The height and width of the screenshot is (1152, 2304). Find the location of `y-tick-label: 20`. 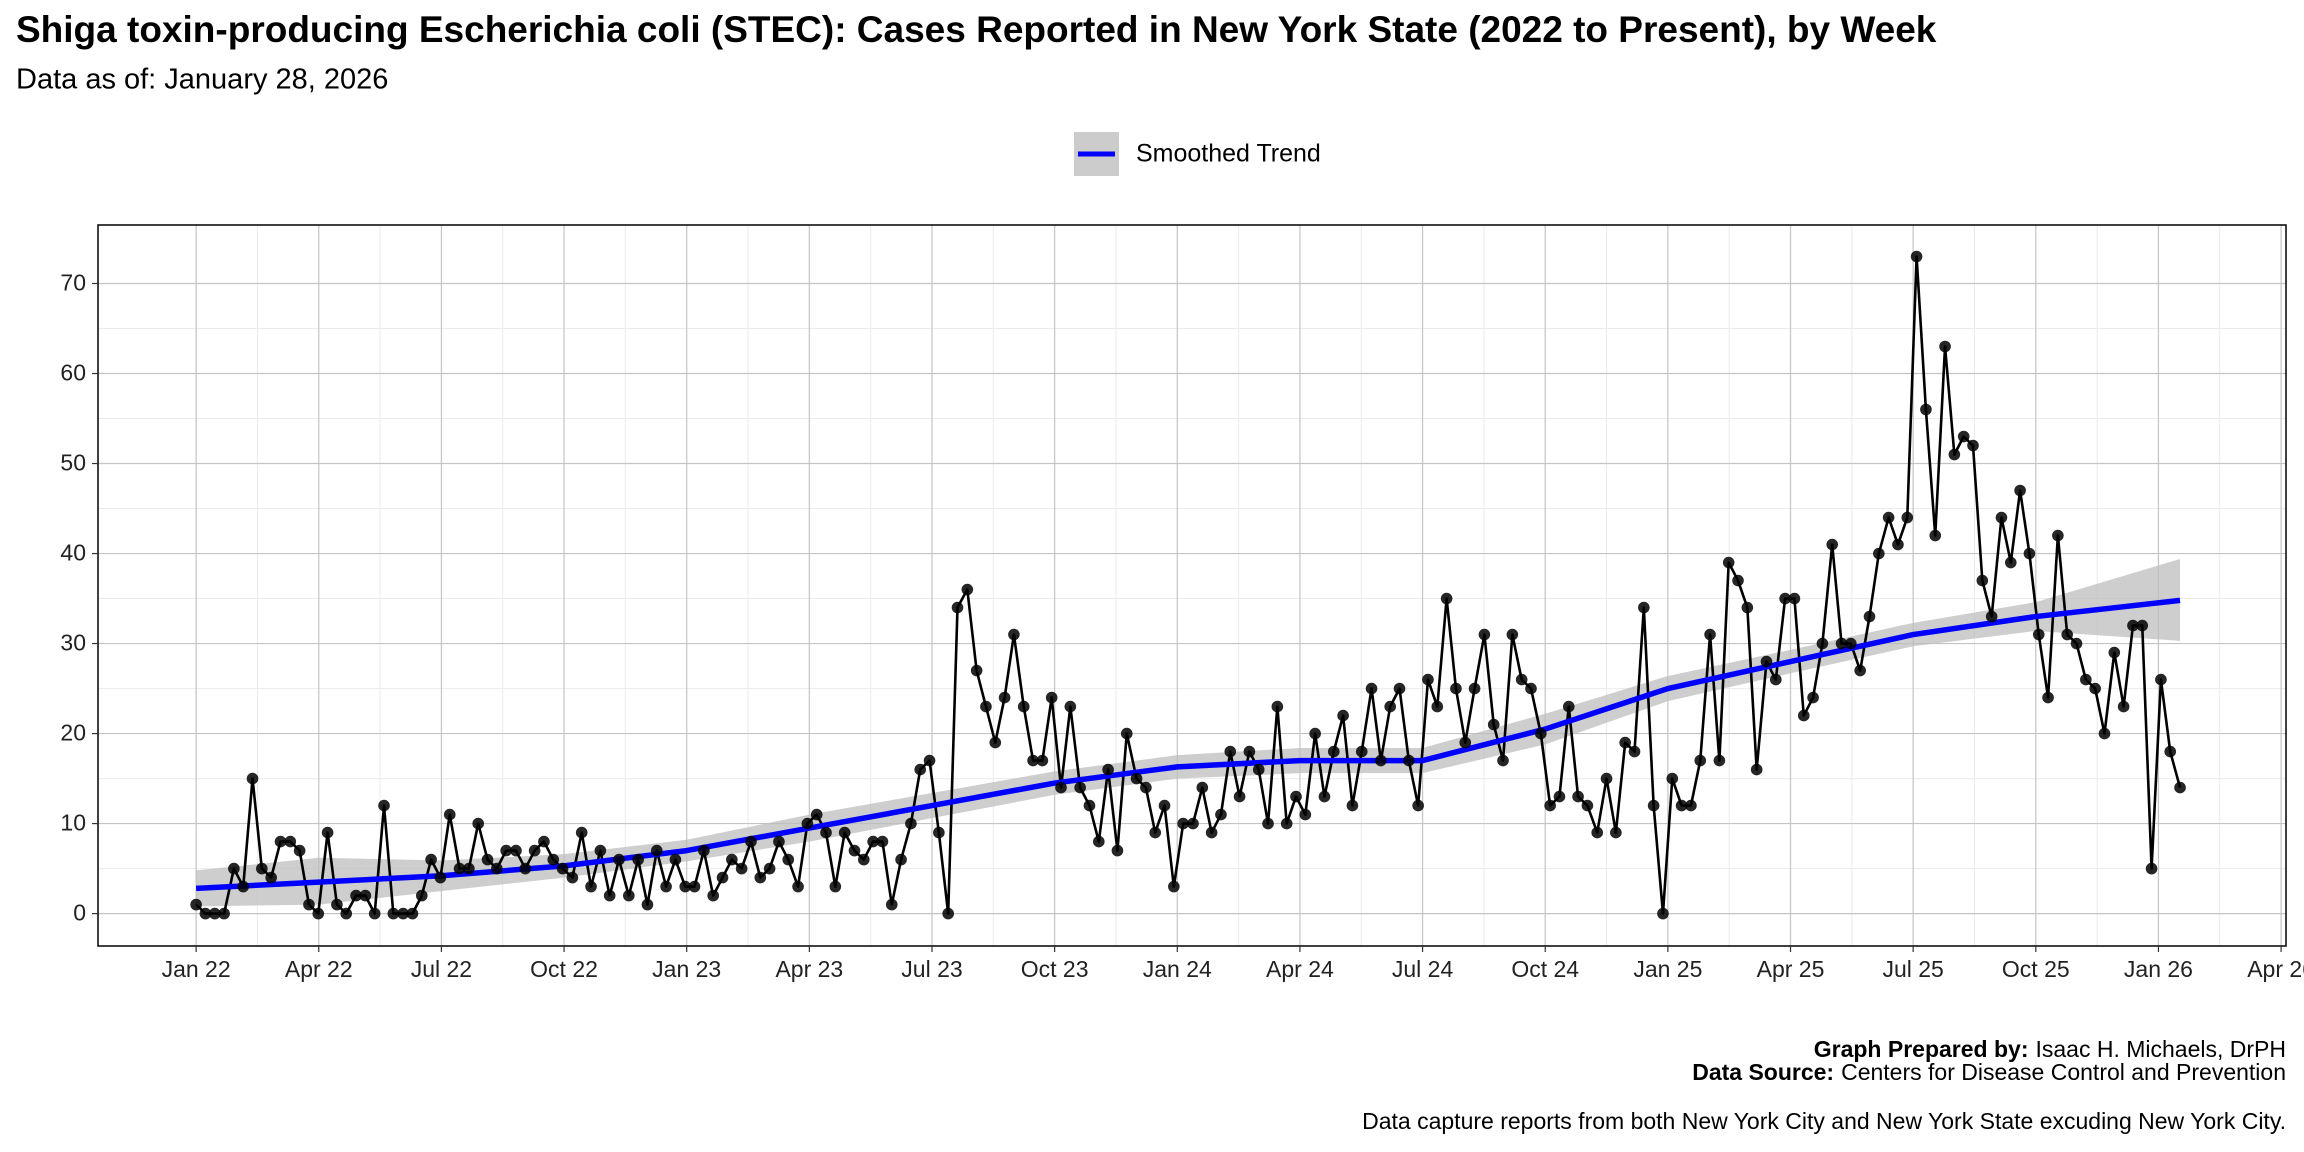

y-tick-label: 20 is located at coordinates (73, 733).